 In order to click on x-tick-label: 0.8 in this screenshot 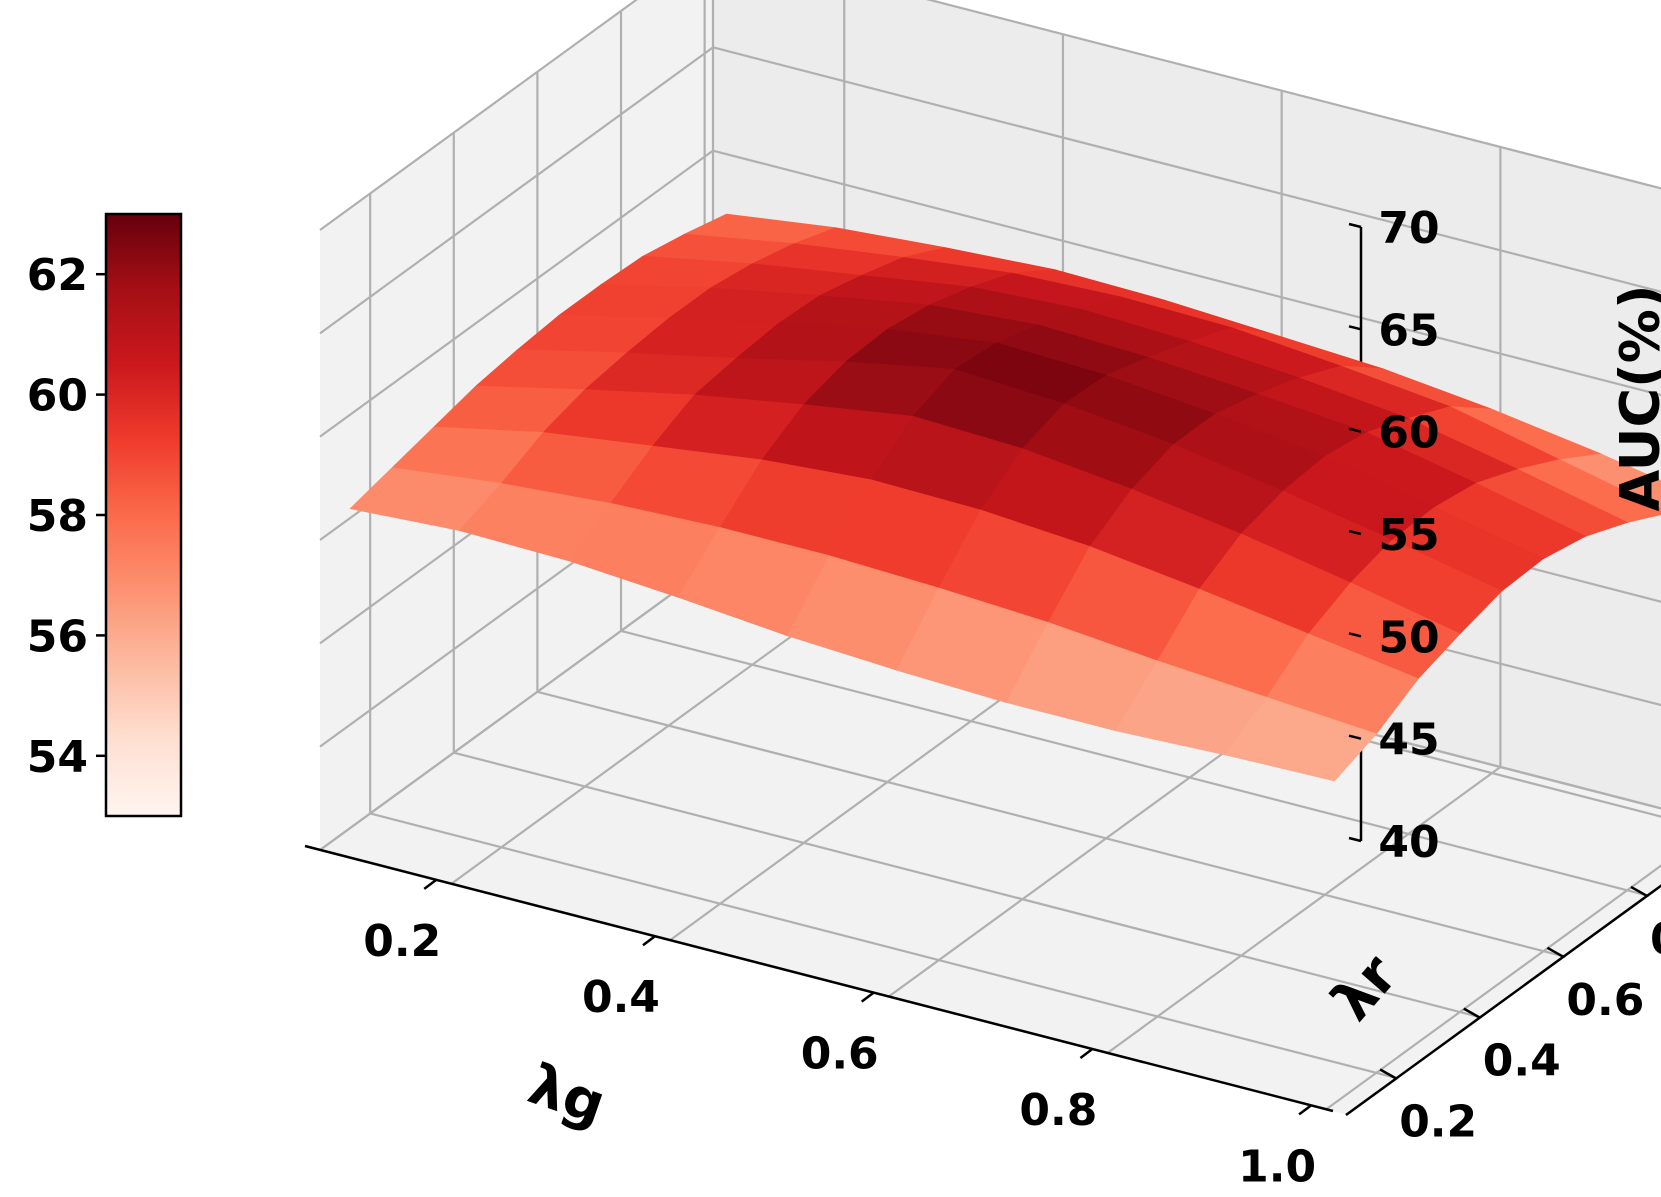, I will do `click(1058, 1110)`.